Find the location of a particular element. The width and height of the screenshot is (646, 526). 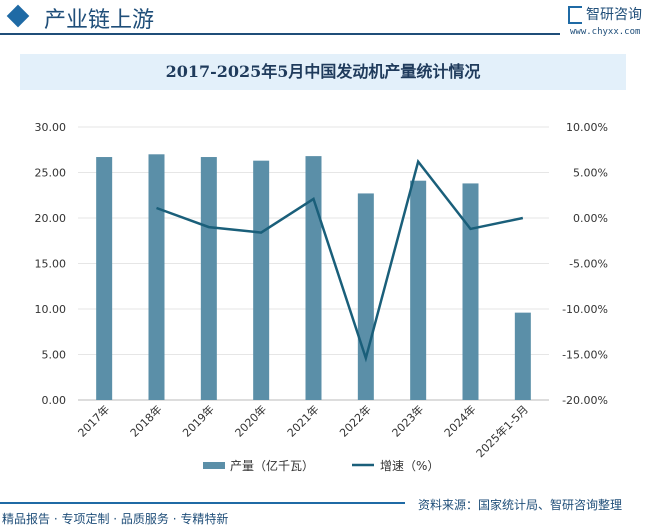

right-tick-label: -15.00% is located at coordinates (585, 355).